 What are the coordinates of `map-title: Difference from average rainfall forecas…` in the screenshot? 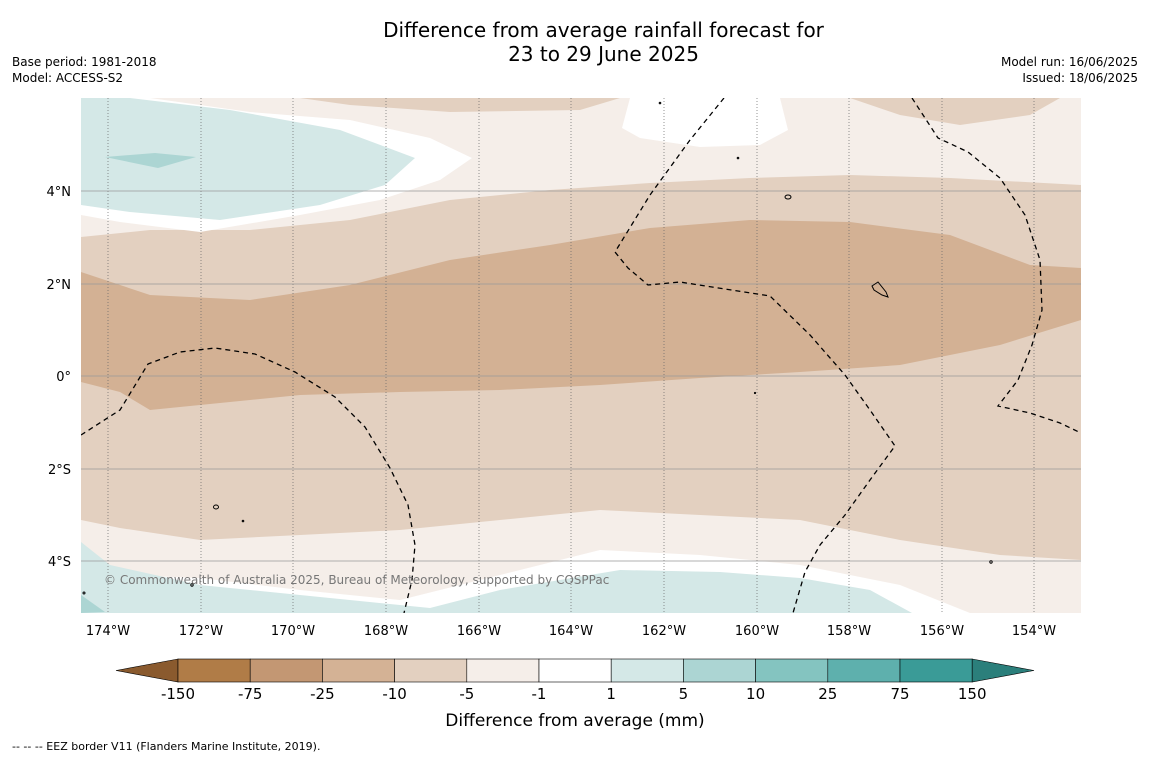 It's located at (575, 42).